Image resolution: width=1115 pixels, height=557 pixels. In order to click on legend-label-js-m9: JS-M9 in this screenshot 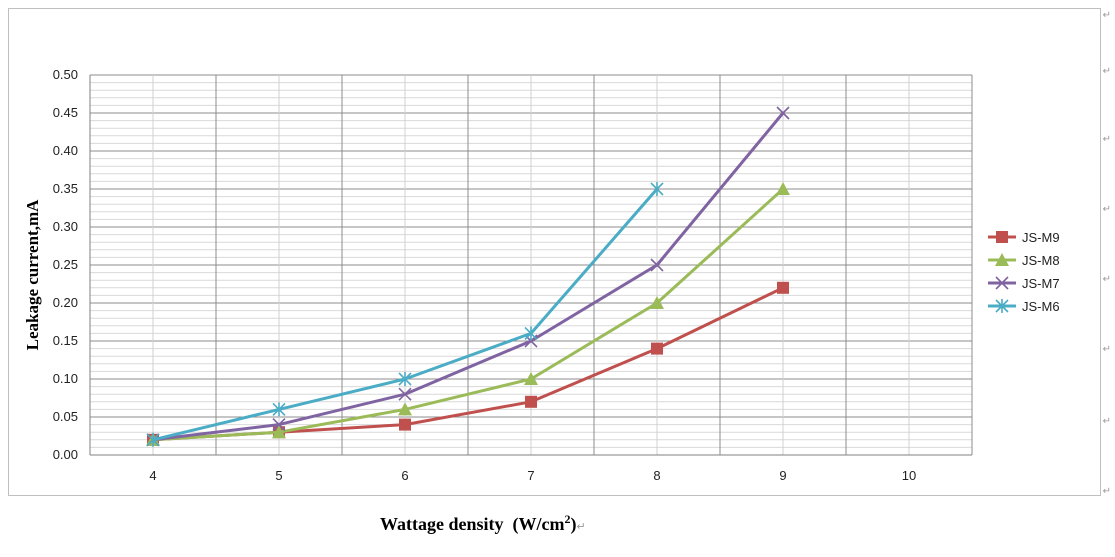, I will do `click(1041, 237)`.